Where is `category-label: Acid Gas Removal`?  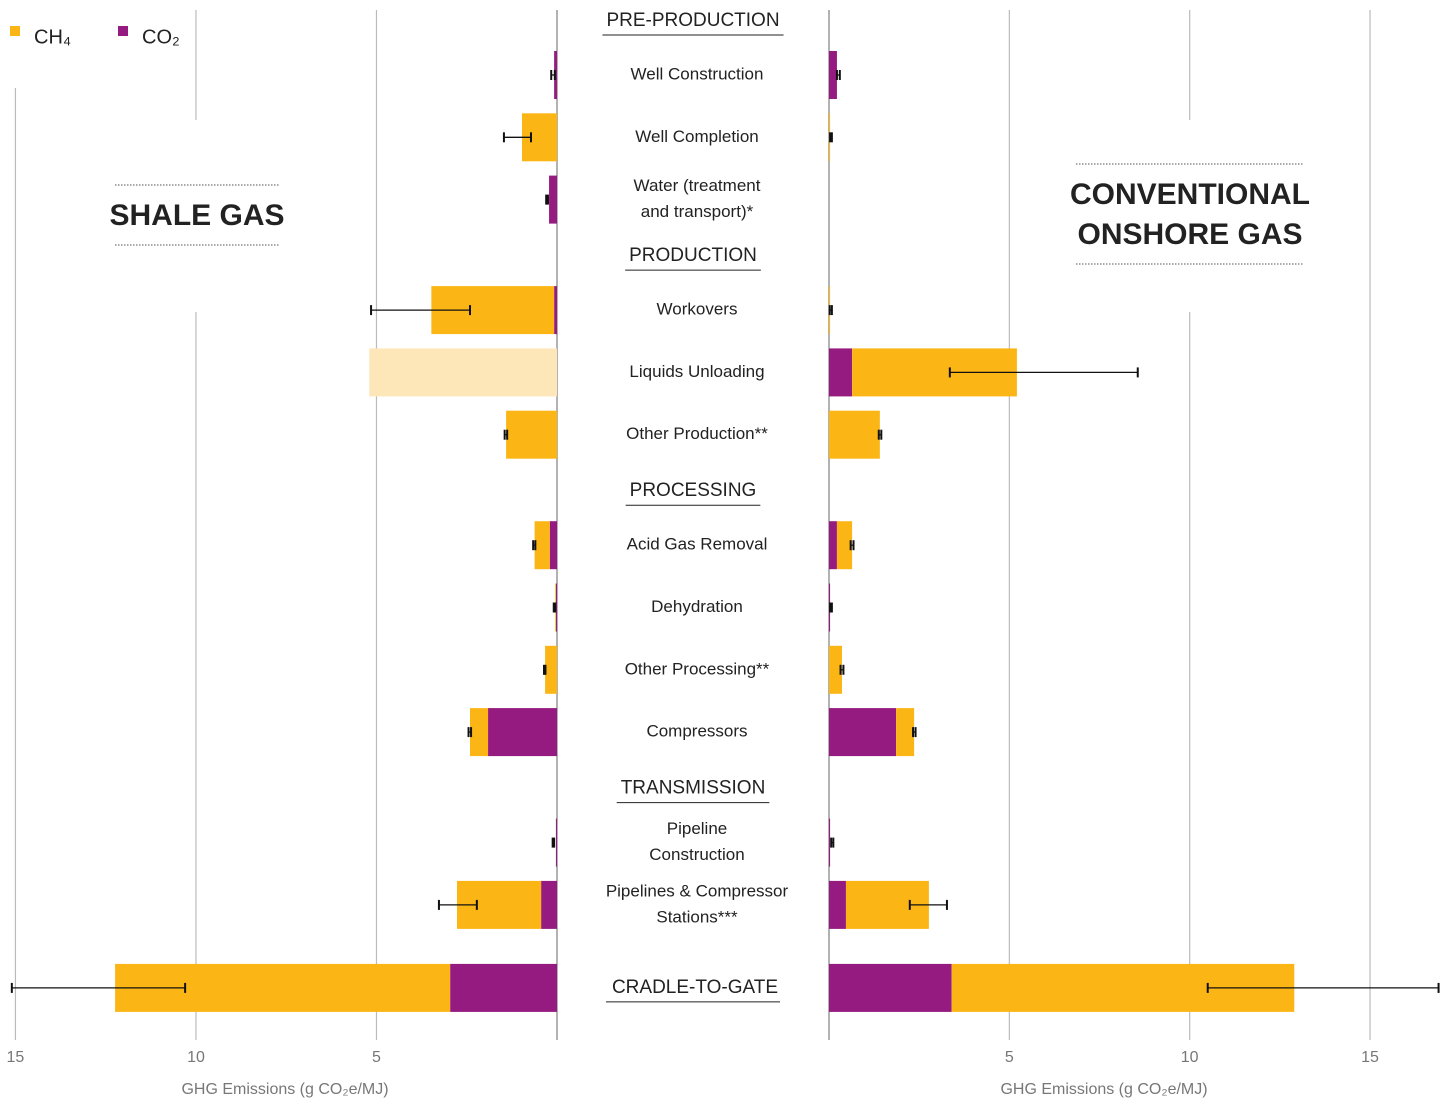
category-label: Acid Gas Removal is located at coordinates (697, 544).